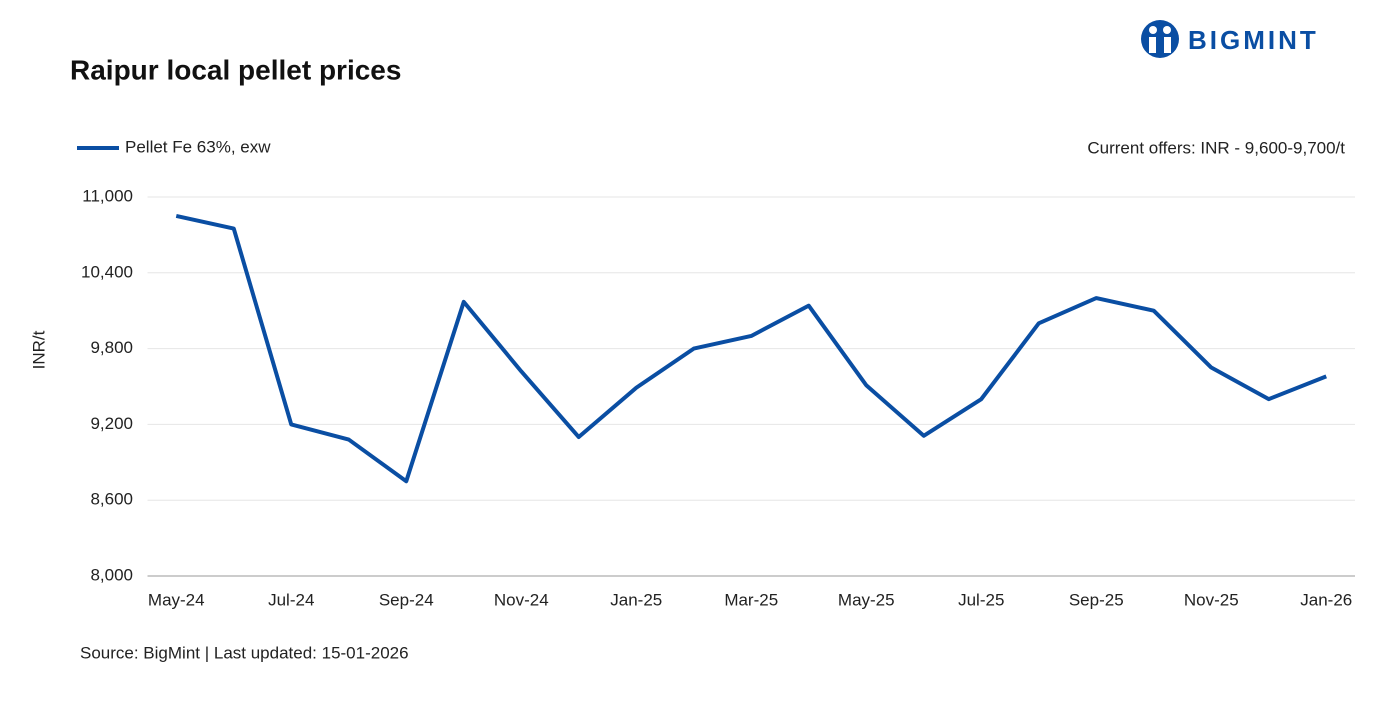 The height and width of the screenshot is (717, 1396). What do you see at coordinates (1216, 147) in the screenshot?
I see `annotation: Current offers: INR - 9,600-9,700/t` at bounding box center [1216, 147].